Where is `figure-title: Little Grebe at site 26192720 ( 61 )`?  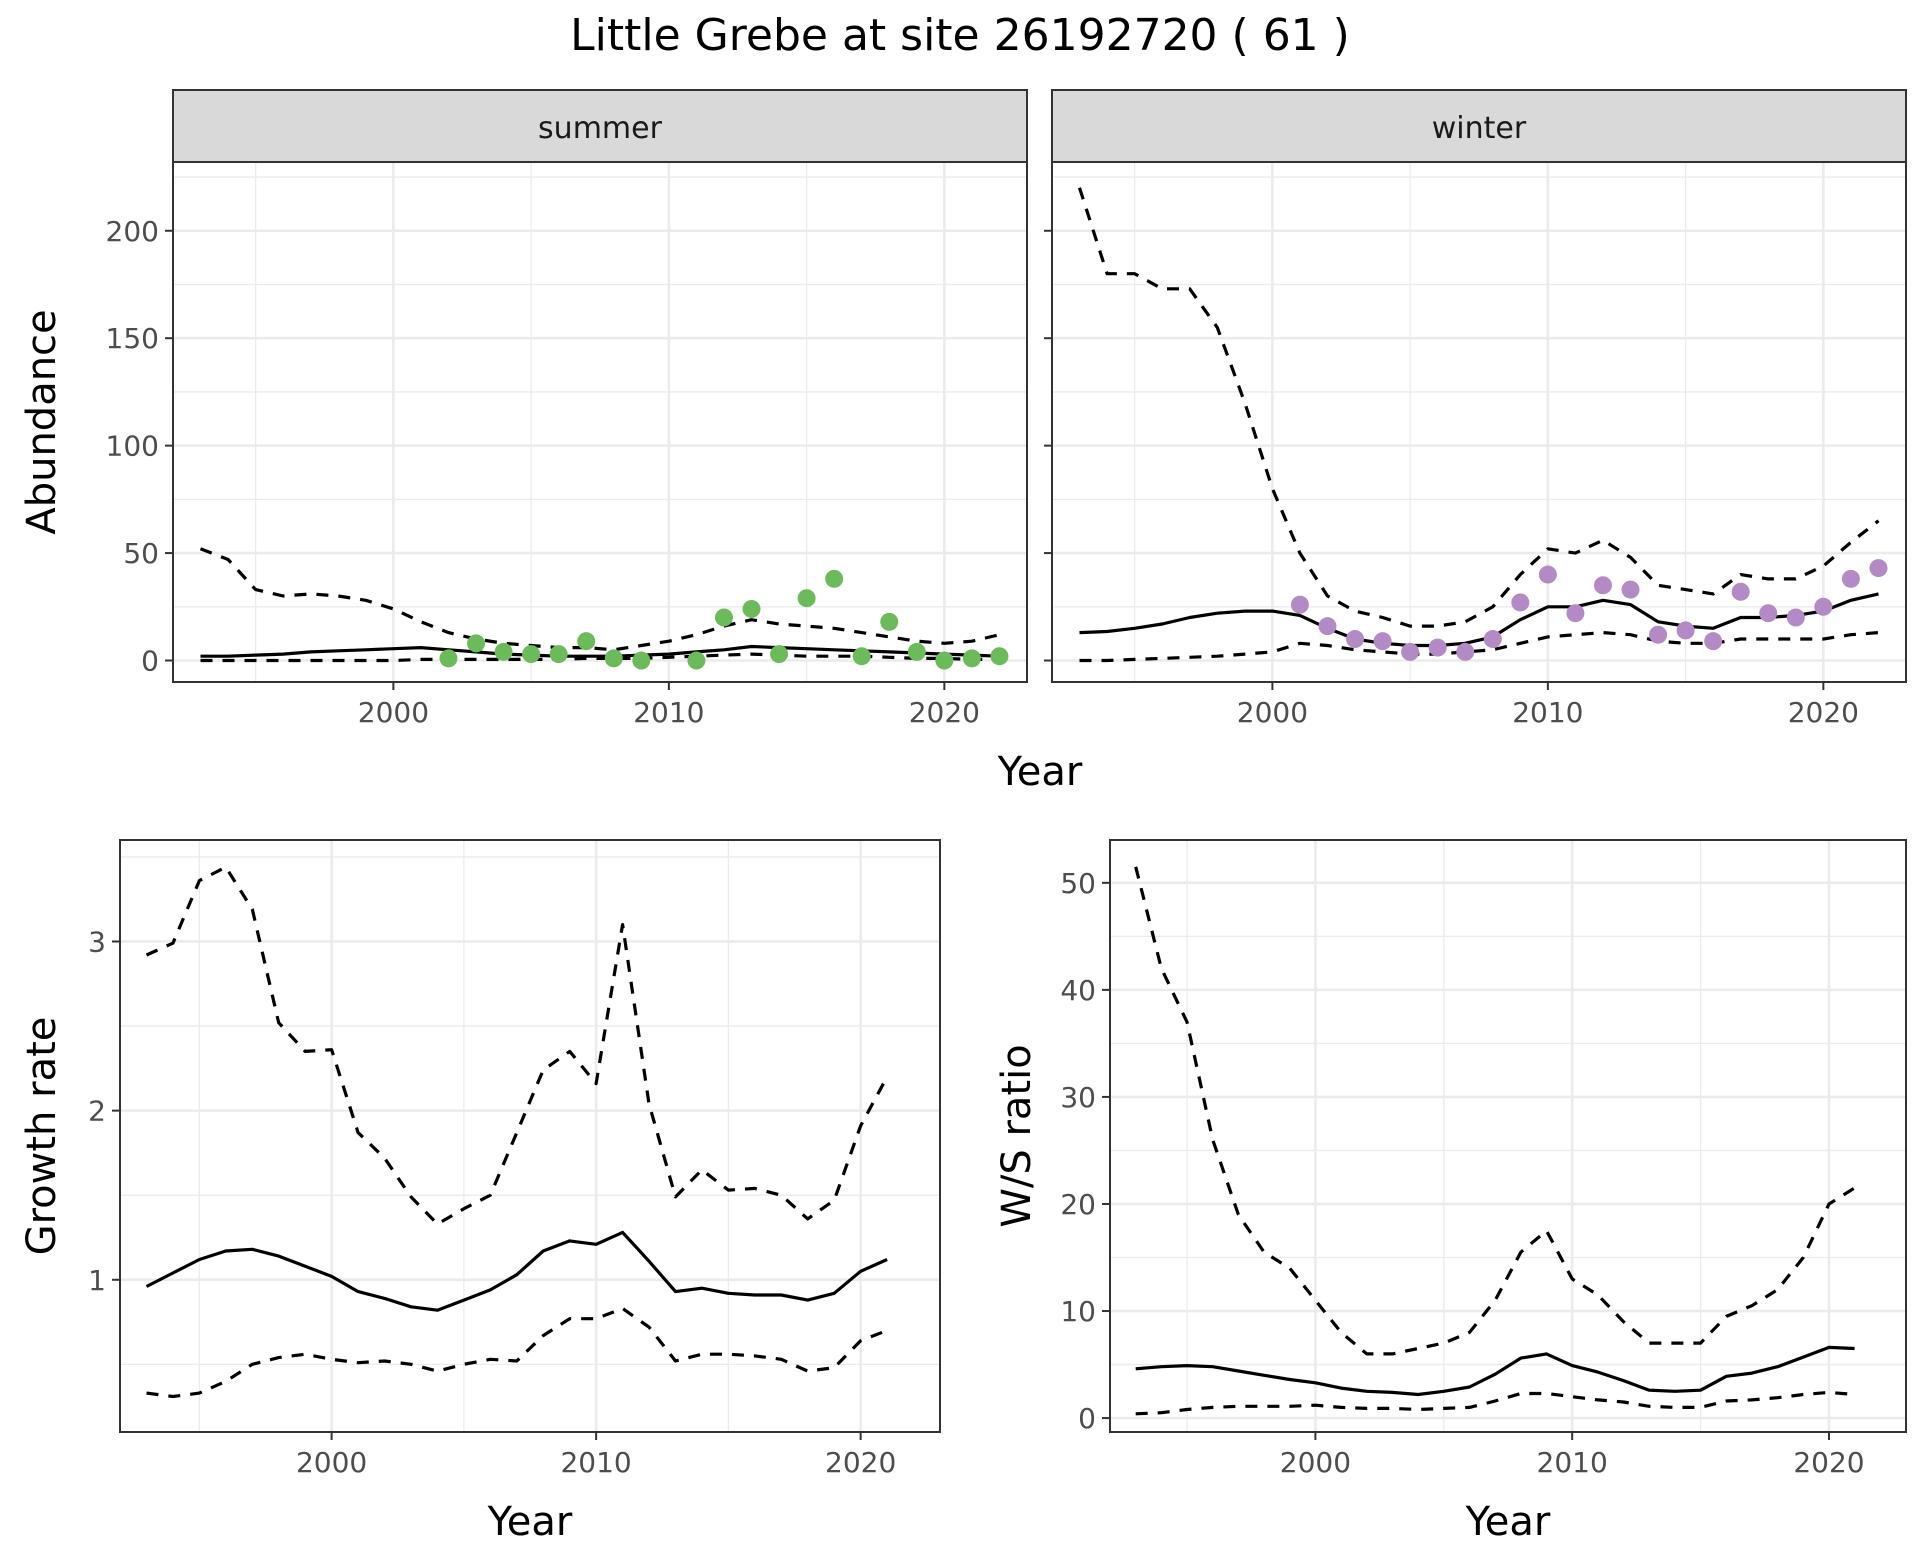
figure-title: Little Grebe at site 26192720 ( 61 ) is located at coordinates (960, 35).